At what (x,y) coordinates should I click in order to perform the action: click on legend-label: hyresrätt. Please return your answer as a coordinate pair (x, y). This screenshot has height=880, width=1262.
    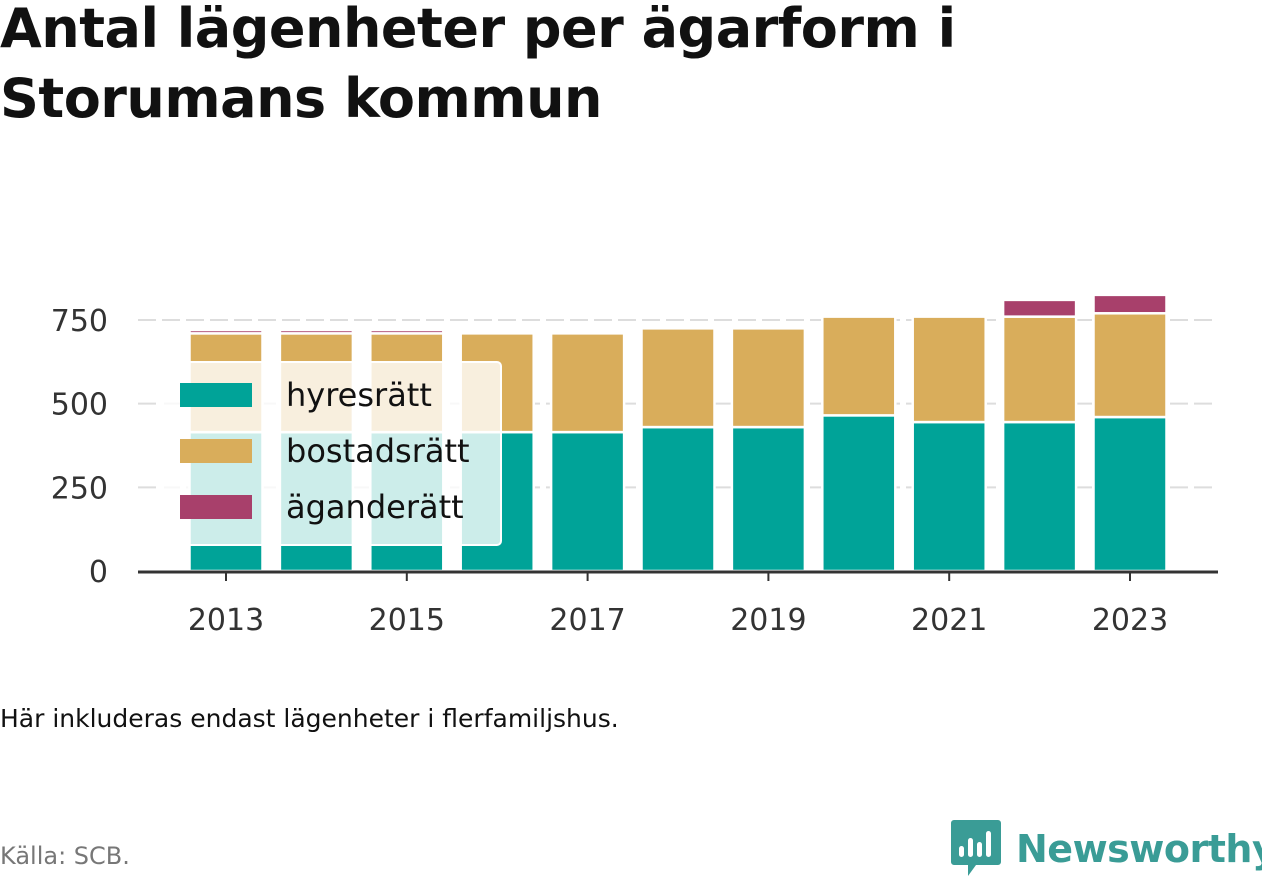
    Looking at the image, I should click on (359, 395).